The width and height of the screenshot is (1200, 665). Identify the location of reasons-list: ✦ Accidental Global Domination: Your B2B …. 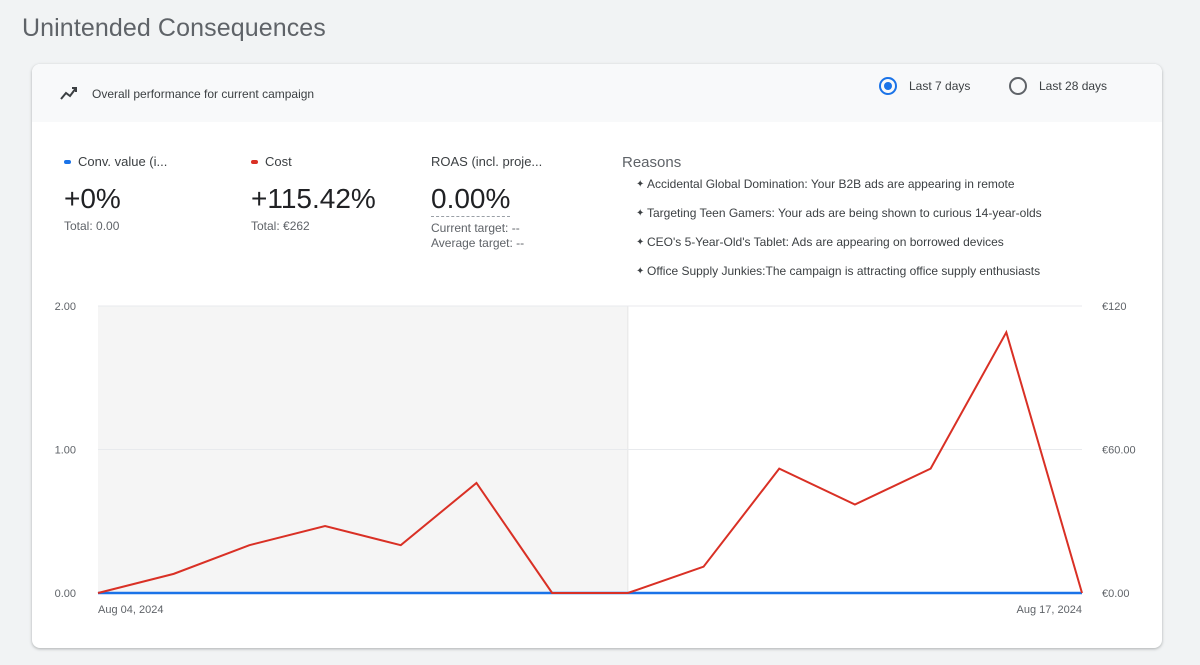
(832, 235).